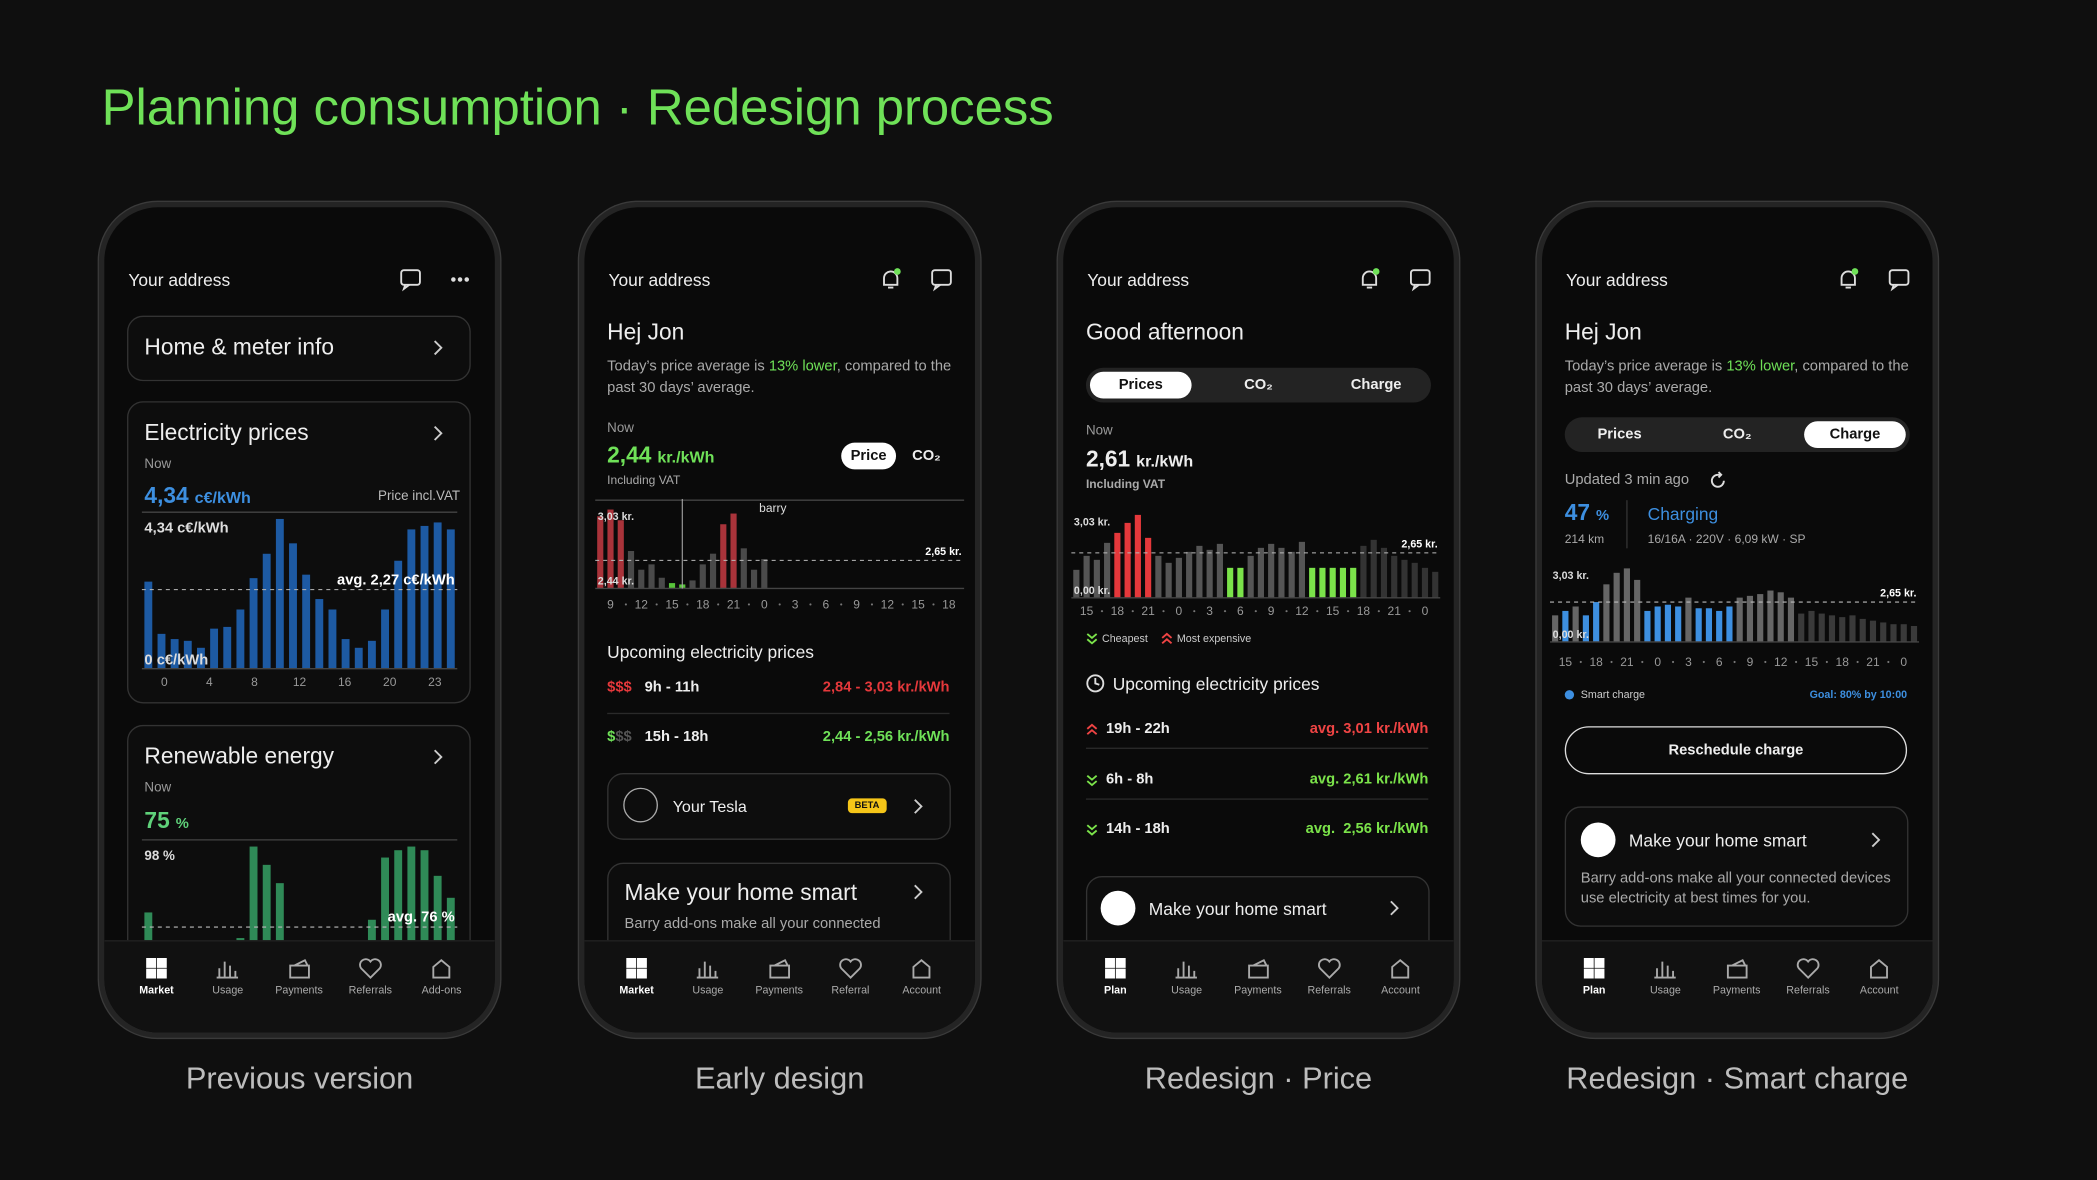  I want to click on tab-item: Add-ons, so click(442, 982).